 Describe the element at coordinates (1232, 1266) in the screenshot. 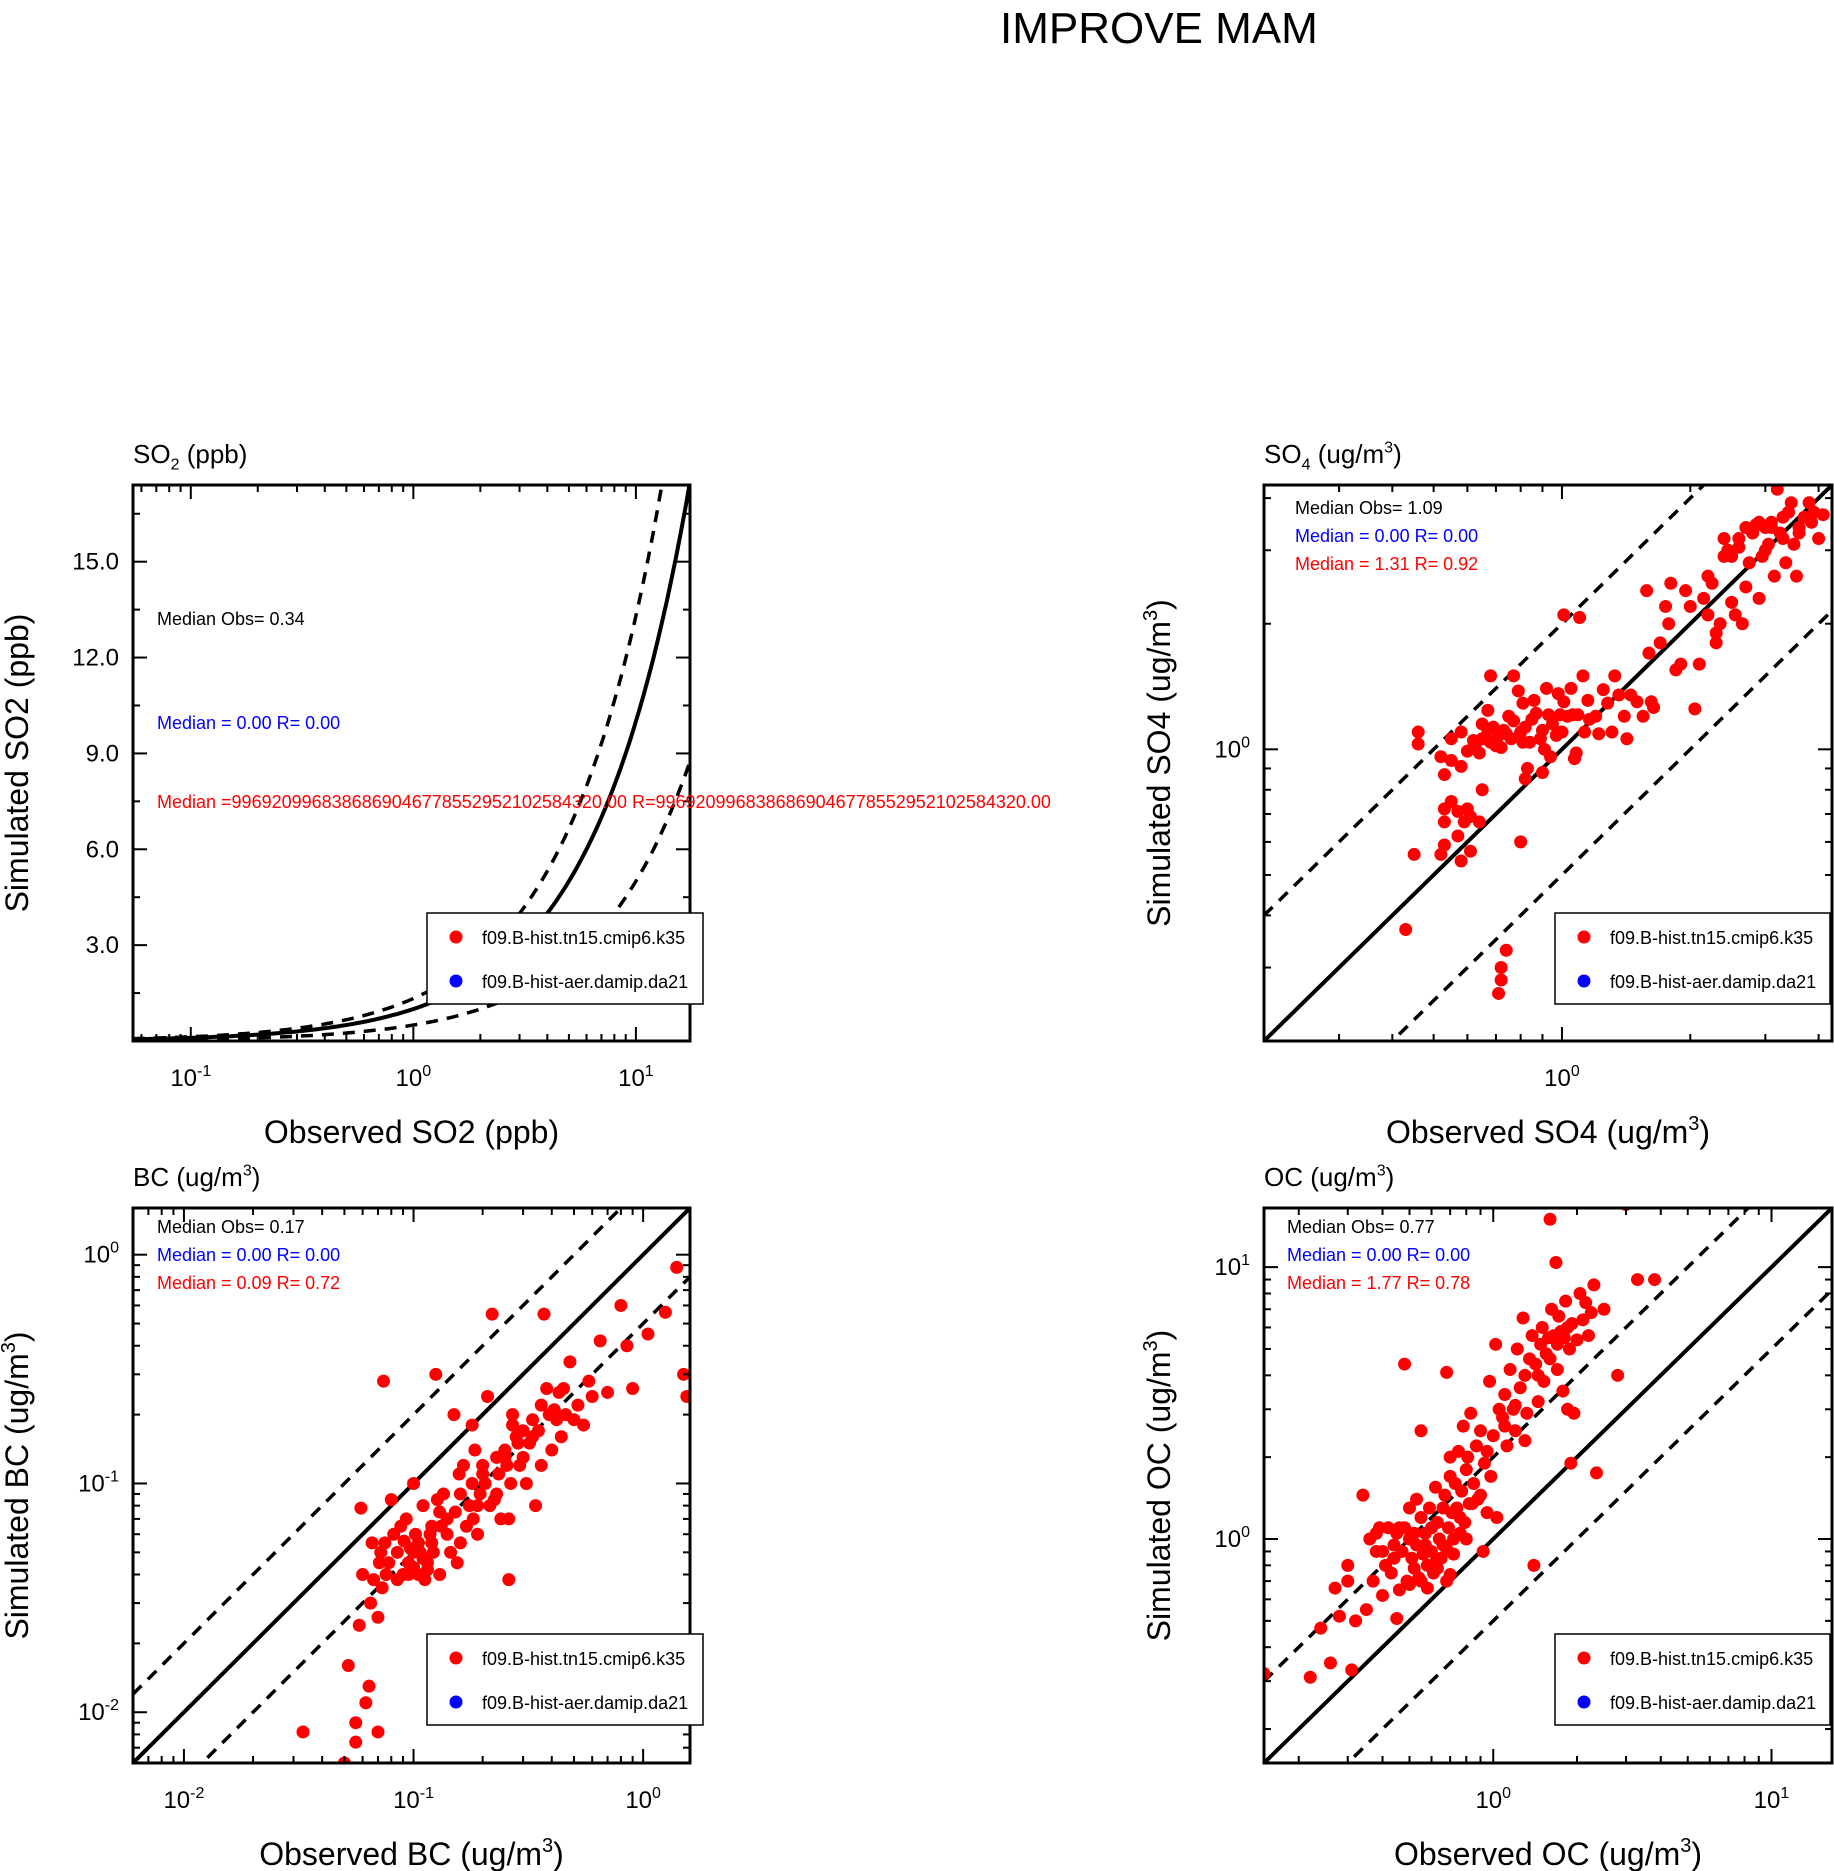

I see `y-tick-label: 10¹` at that location.